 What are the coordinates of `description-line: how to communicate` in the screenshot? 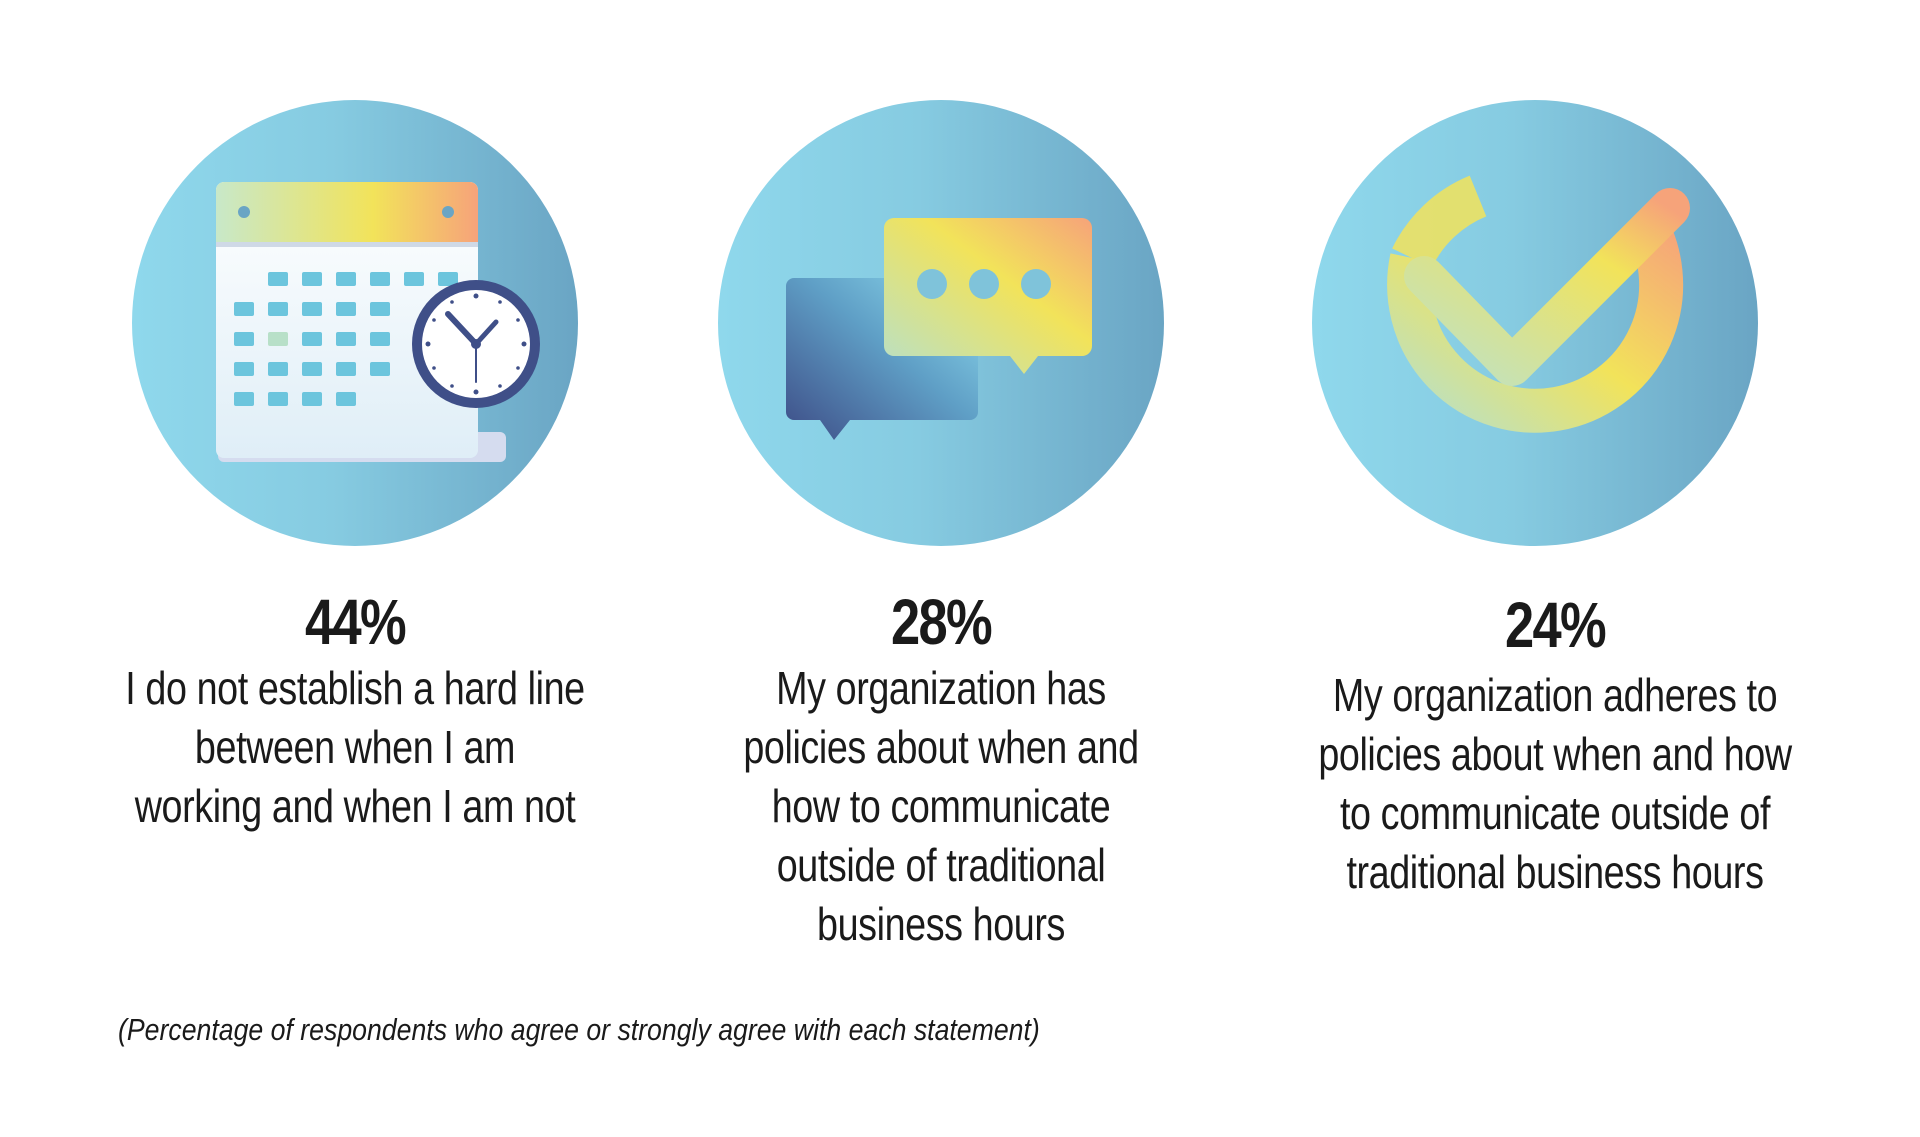 It's located at (941, 806).